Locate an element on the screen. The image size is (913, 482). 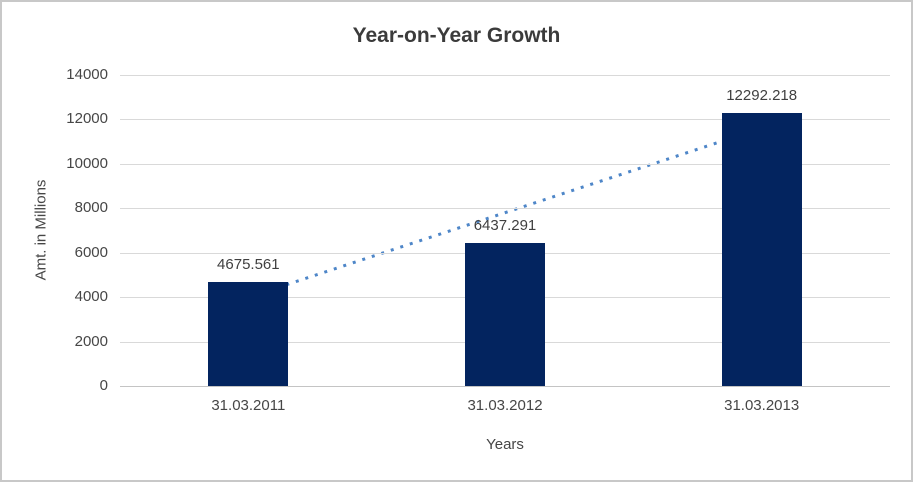
x-tick-label: 31.03.2012 is located at coordinates (505, 405).